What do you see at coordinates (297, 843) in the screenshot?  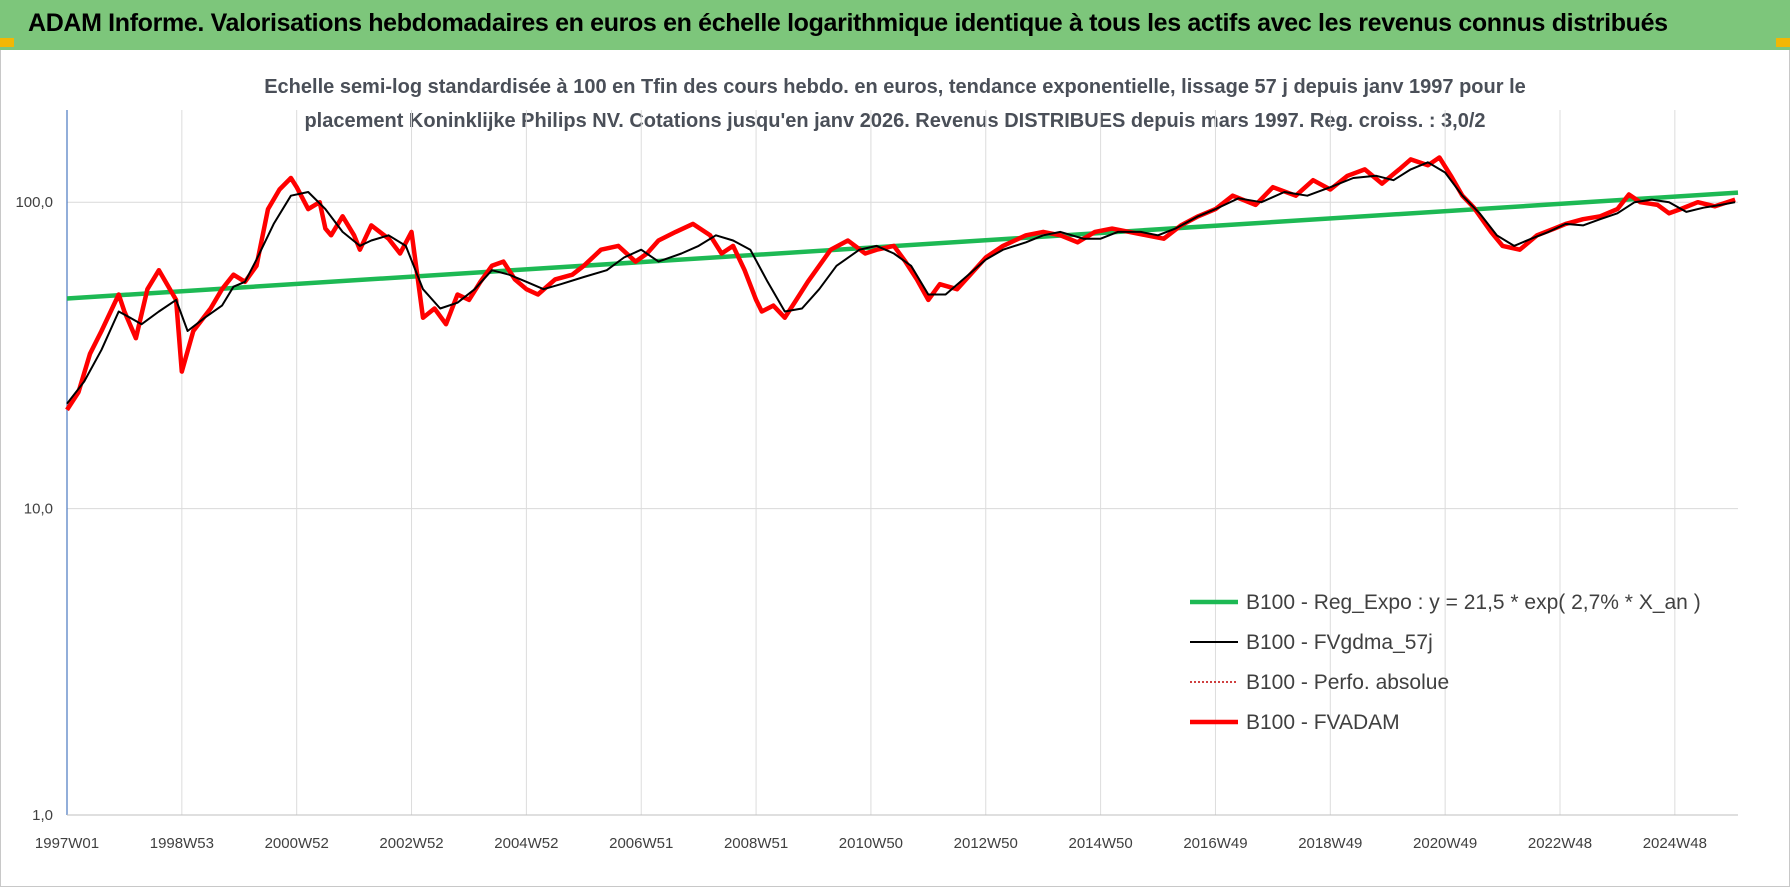 I see `x-tick-label: 2000W52` at bounding box center [297, 843].